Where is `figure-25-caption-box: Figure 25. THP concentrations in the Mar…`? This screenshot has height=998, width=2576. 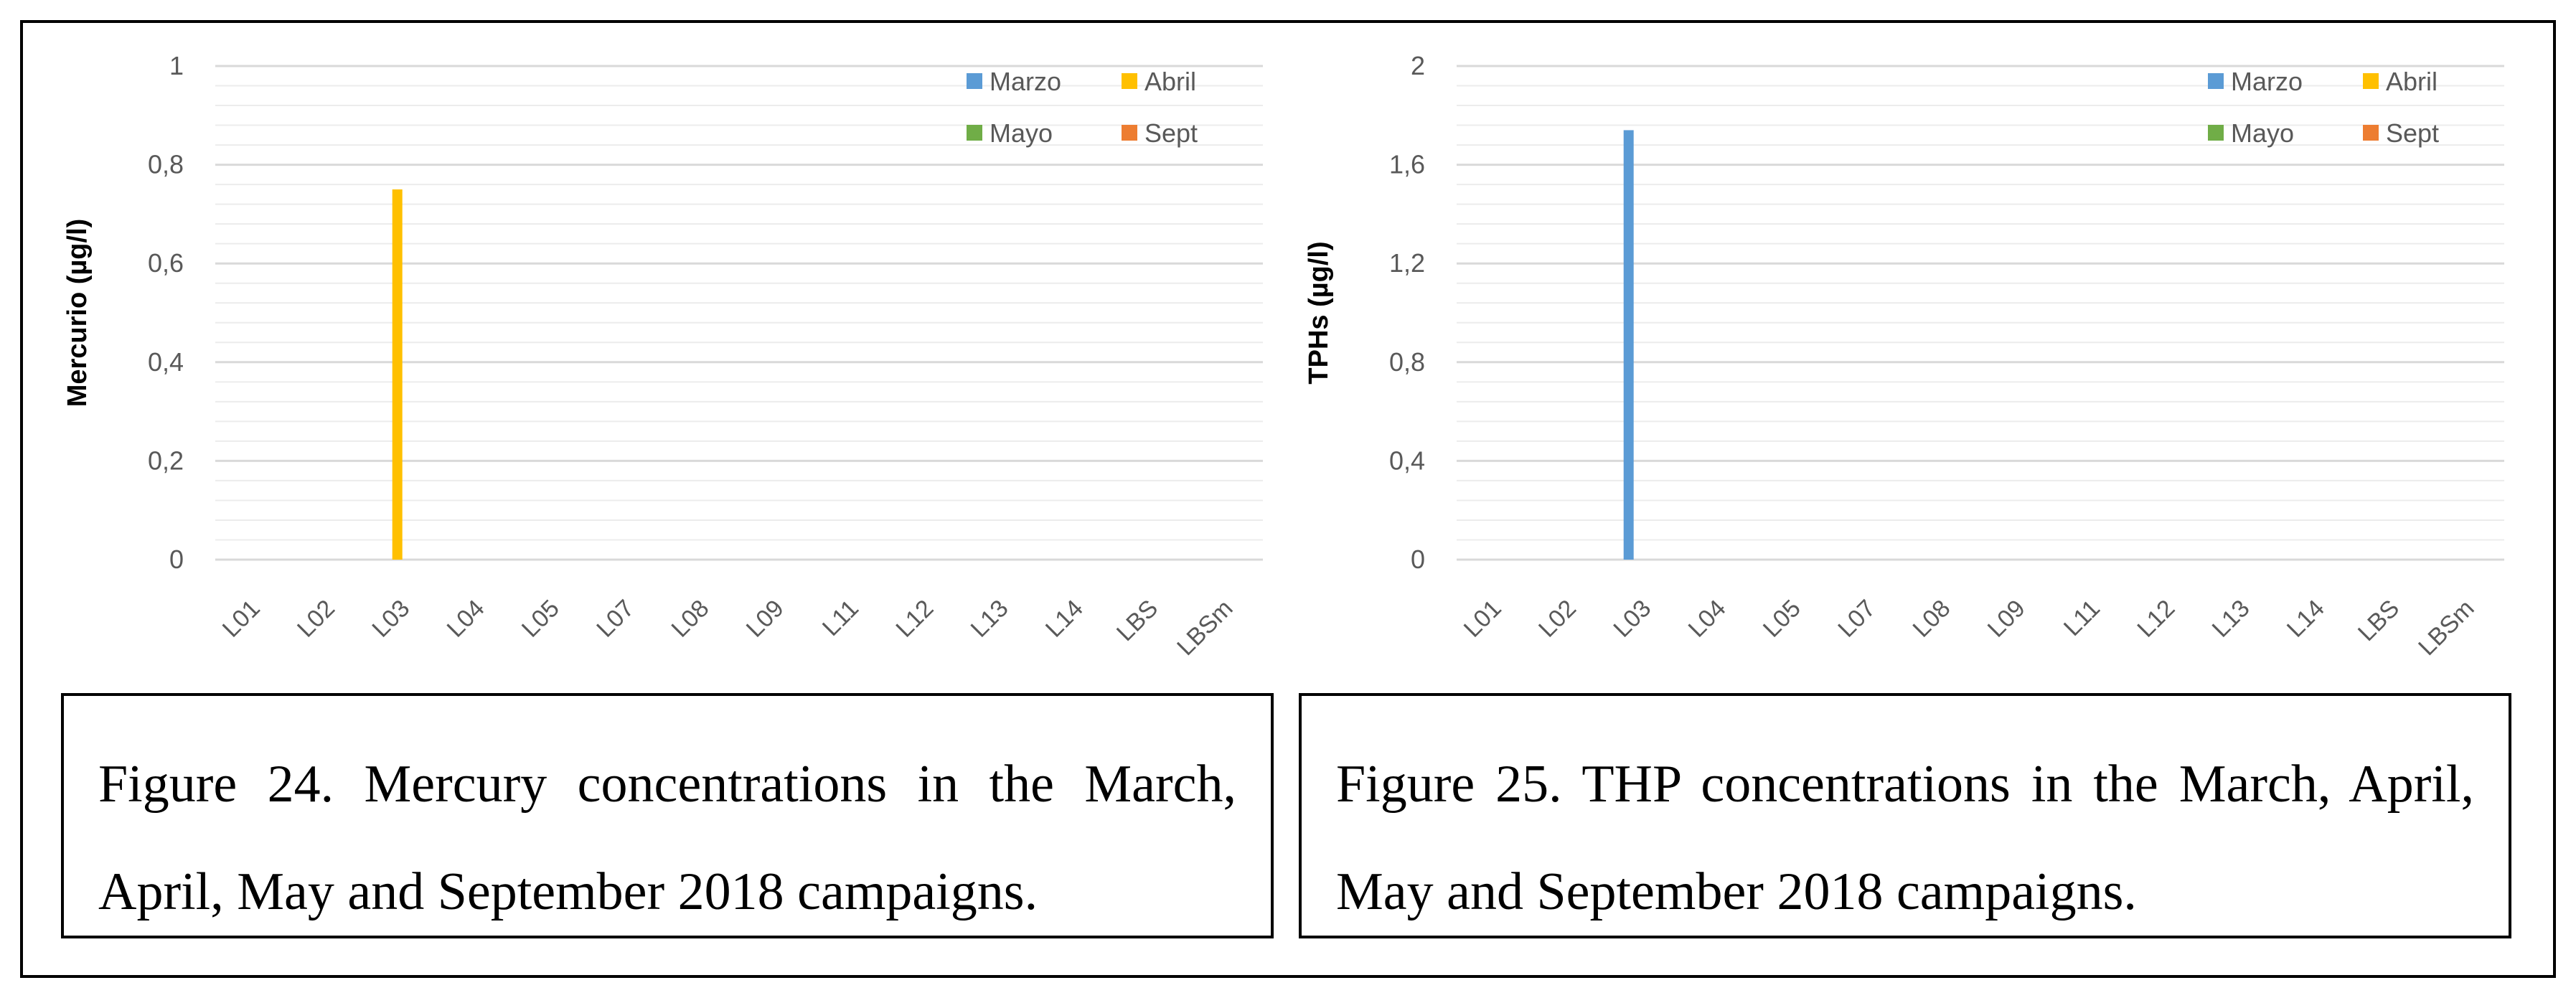 figure-25-caption-box: Figure 25. THP concentrations in the Mar… is located at coordinates (1905, 815).